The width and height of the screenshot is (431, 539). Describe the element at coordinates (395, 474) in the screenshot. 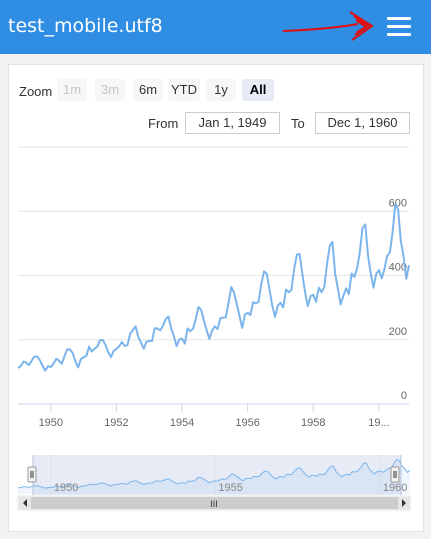

I see `navigator-right-handle` at that location.